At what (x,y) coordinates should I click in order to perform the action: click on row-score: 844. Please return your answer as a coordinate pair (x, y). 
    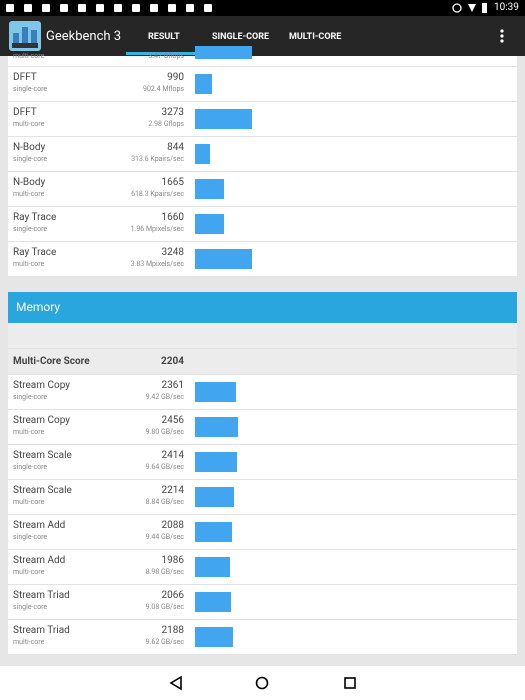
    Looking at the image, I should click on (175, 147).